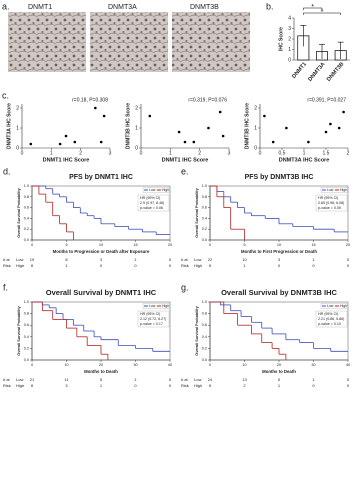 The image size is (357, 500). I want to click on chart-title: Overall Survival by DNMT1 IHC, so click(101, 292).